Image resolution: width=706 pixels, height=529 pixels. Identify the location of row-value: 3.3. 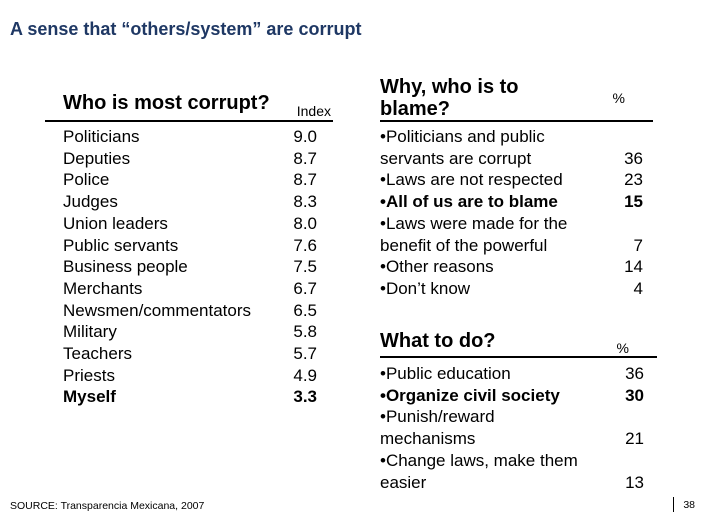
(305, 397).